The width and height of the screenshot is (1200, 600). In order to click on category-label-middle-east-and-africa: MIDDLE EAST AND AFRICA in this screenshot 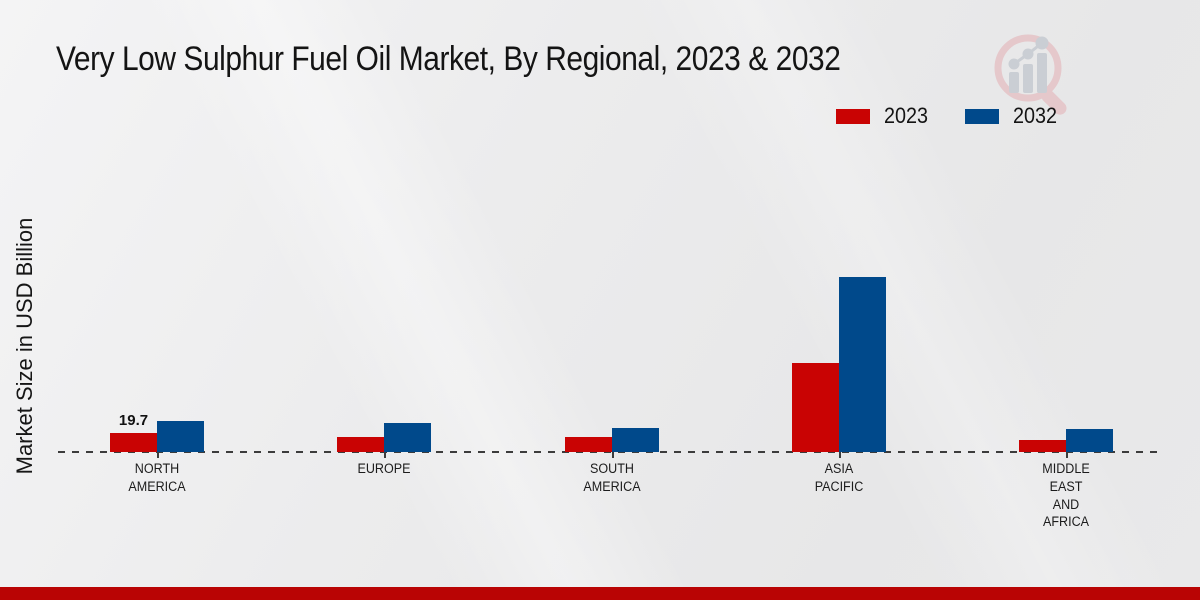, I will do `click(1066, 495)`.